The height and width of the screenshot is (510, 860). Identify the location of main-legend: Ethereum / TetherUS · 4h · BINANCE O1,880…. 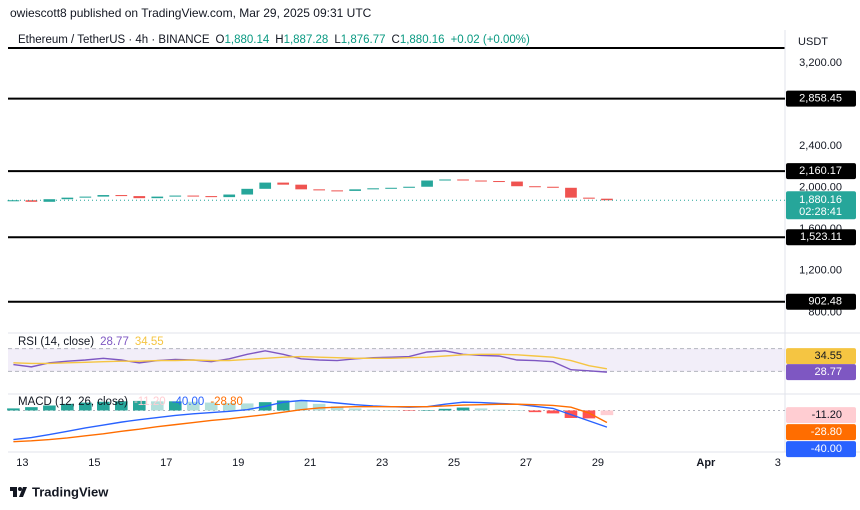
(277, 40).